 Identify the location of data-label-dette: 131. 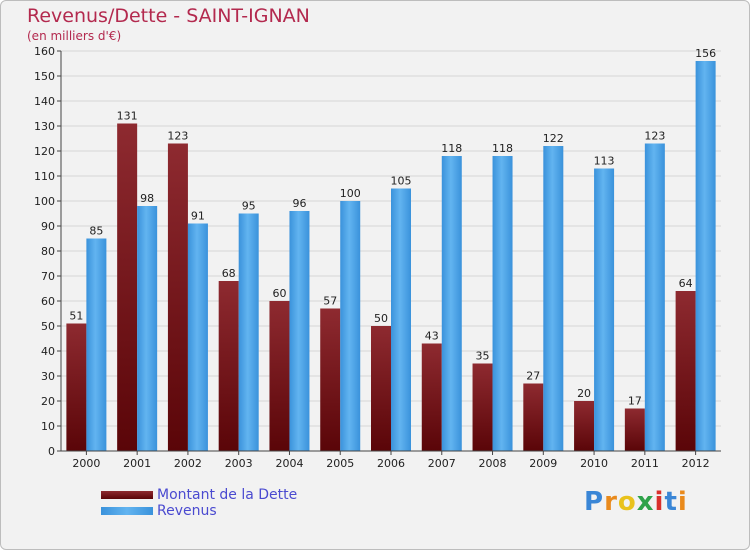
(127, 116).